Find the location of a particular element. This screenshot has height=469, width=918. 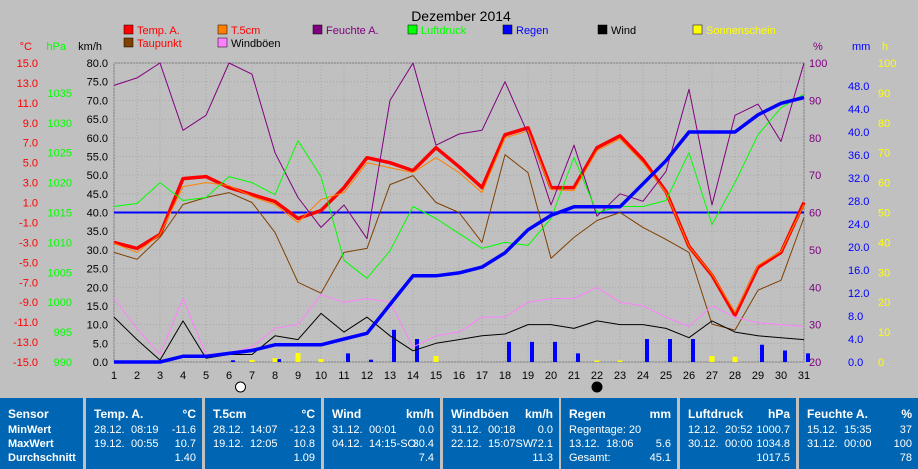

table-row: MinWert is located at coordinates (41, 430).